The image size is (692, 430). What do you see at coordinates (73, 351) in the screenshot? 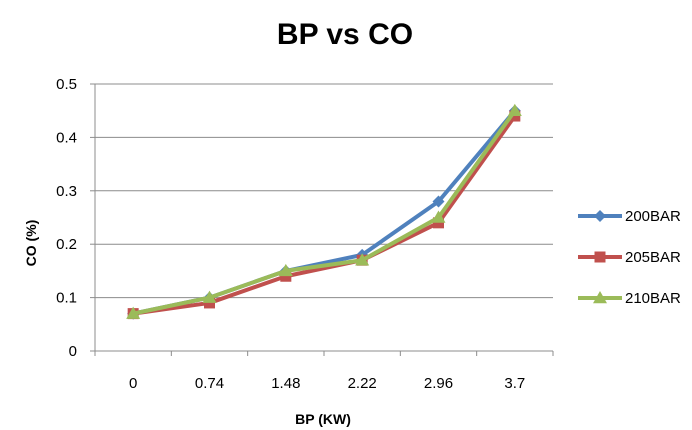
I see `y-tick-label: 0` at bounding box center [73, 351].